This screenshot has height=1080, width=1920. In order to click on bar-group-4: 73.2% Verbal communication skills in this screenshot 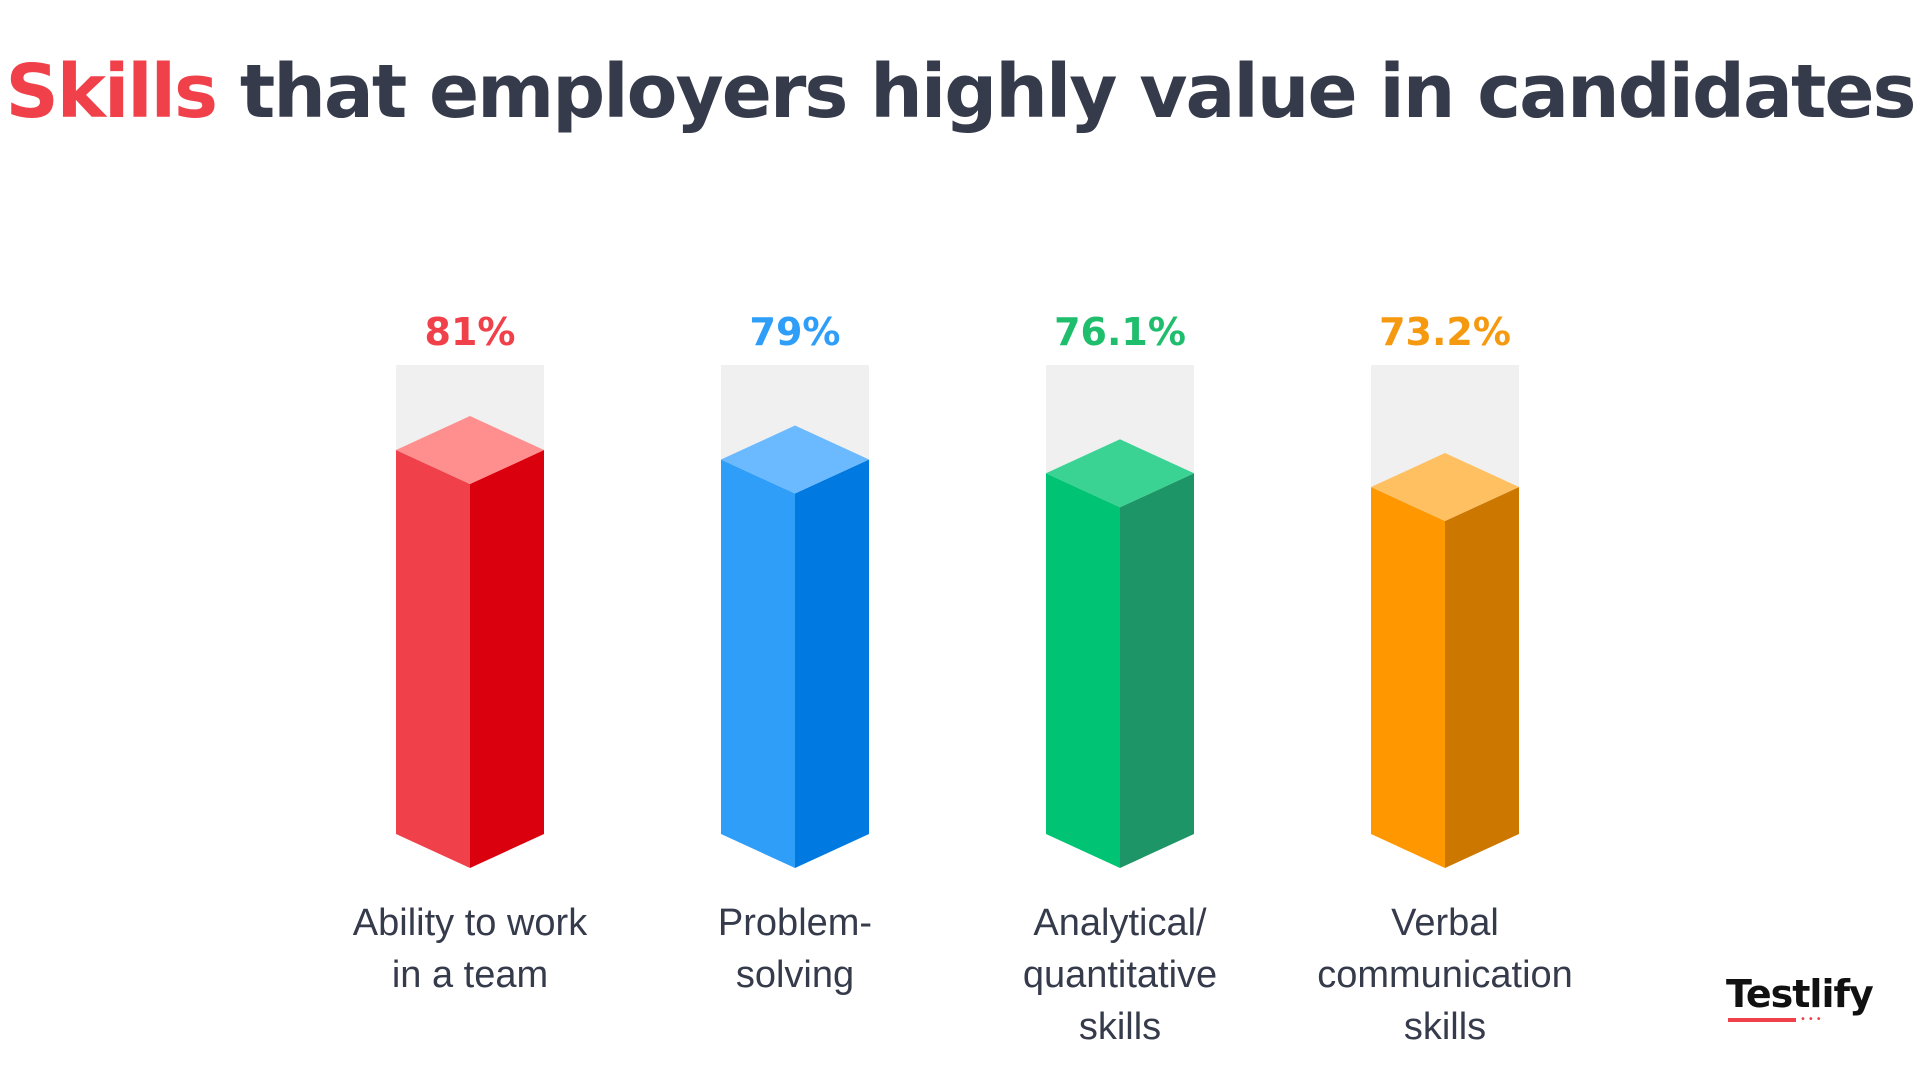, I will do `click(1445, 679)`.